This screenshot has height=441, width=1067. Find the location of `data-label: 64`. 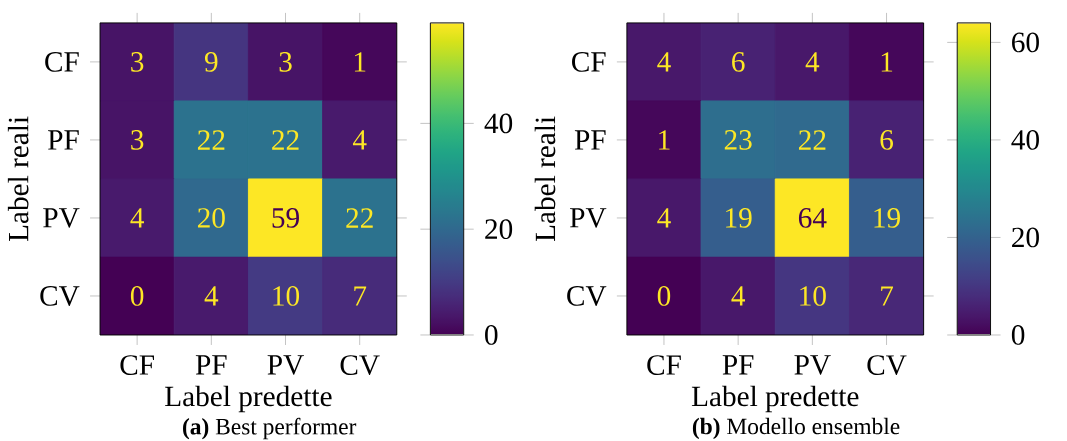

data-label: 64 is located at coordinates (812, 218).